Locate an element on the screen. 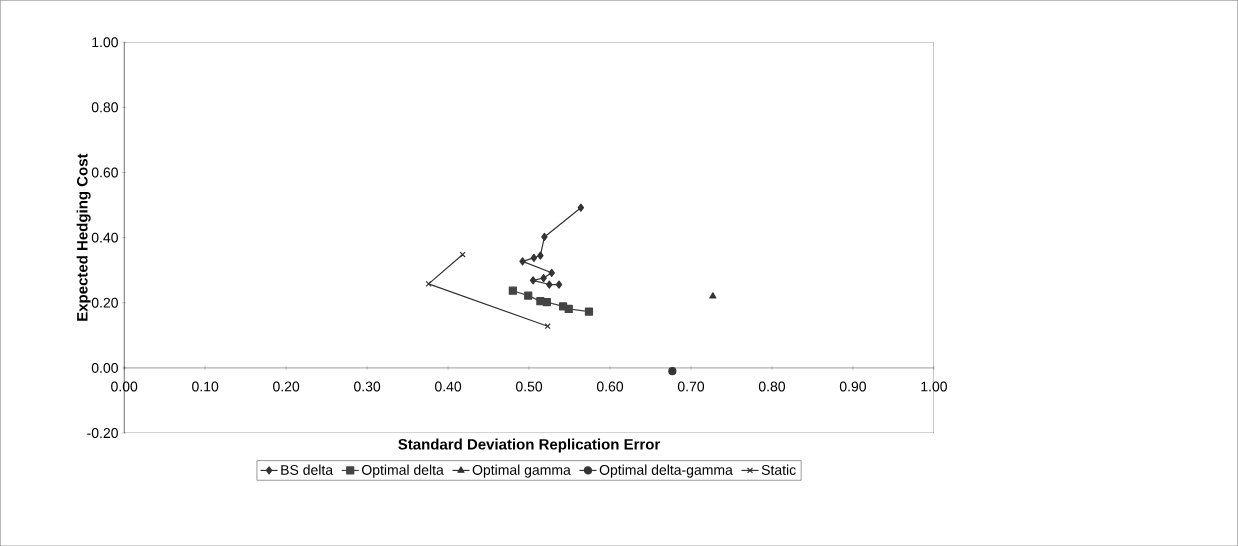 This screenshot has width=1238, height=546. y-tick-label: 0.60 is located at coordinates (104, 172).